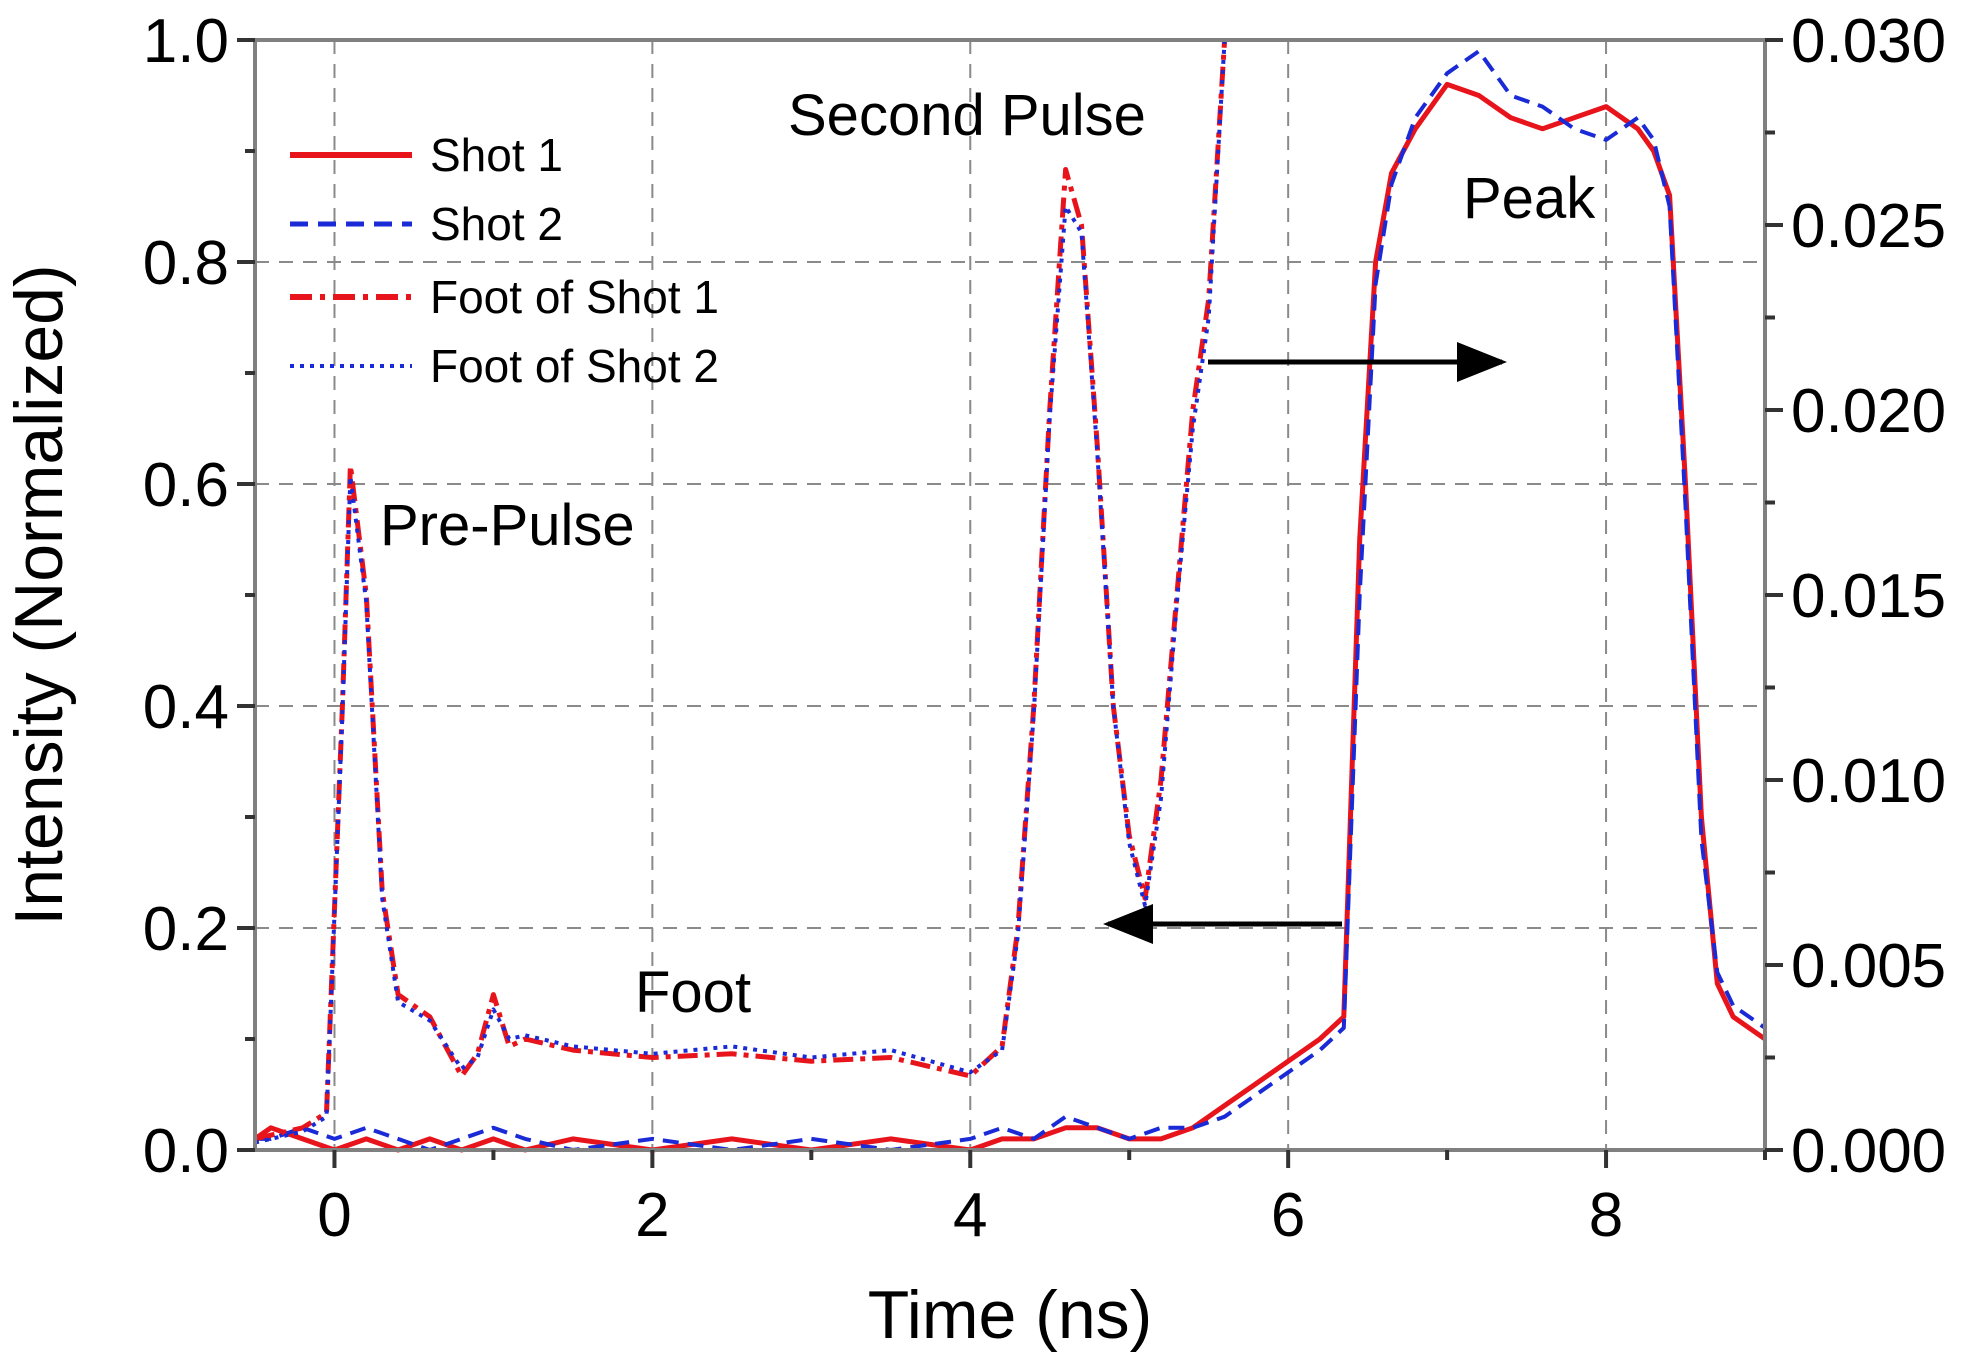 The image size is (1984, 1360). What do you see at coordinates (574, 297) in the screenshot?
I see `legend-label-foot-shot-1: Foot of Shot 1` at bounding box center [574, 297].